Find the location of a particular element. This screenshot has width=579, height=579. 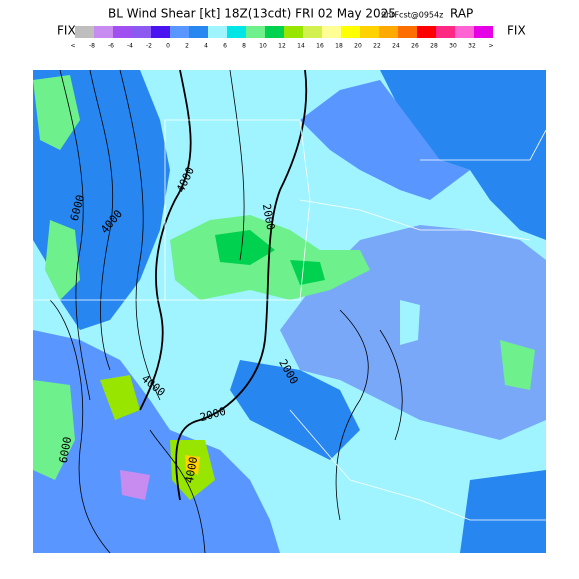

colorbar-label: 6 is located at coordinates (225, 46).